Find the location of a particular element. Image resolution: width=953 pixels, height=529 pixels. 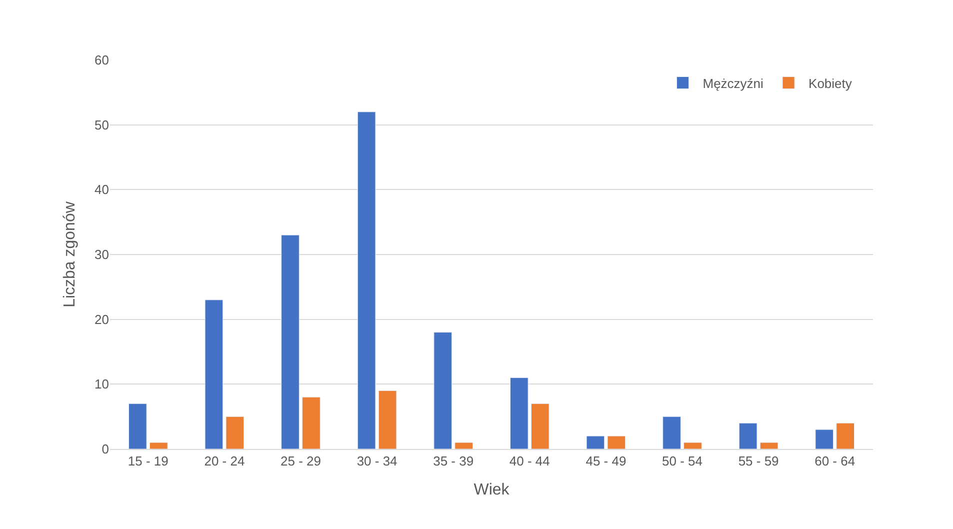

x-tick-label: 60 - 64 is located at coordinates (835, 461).